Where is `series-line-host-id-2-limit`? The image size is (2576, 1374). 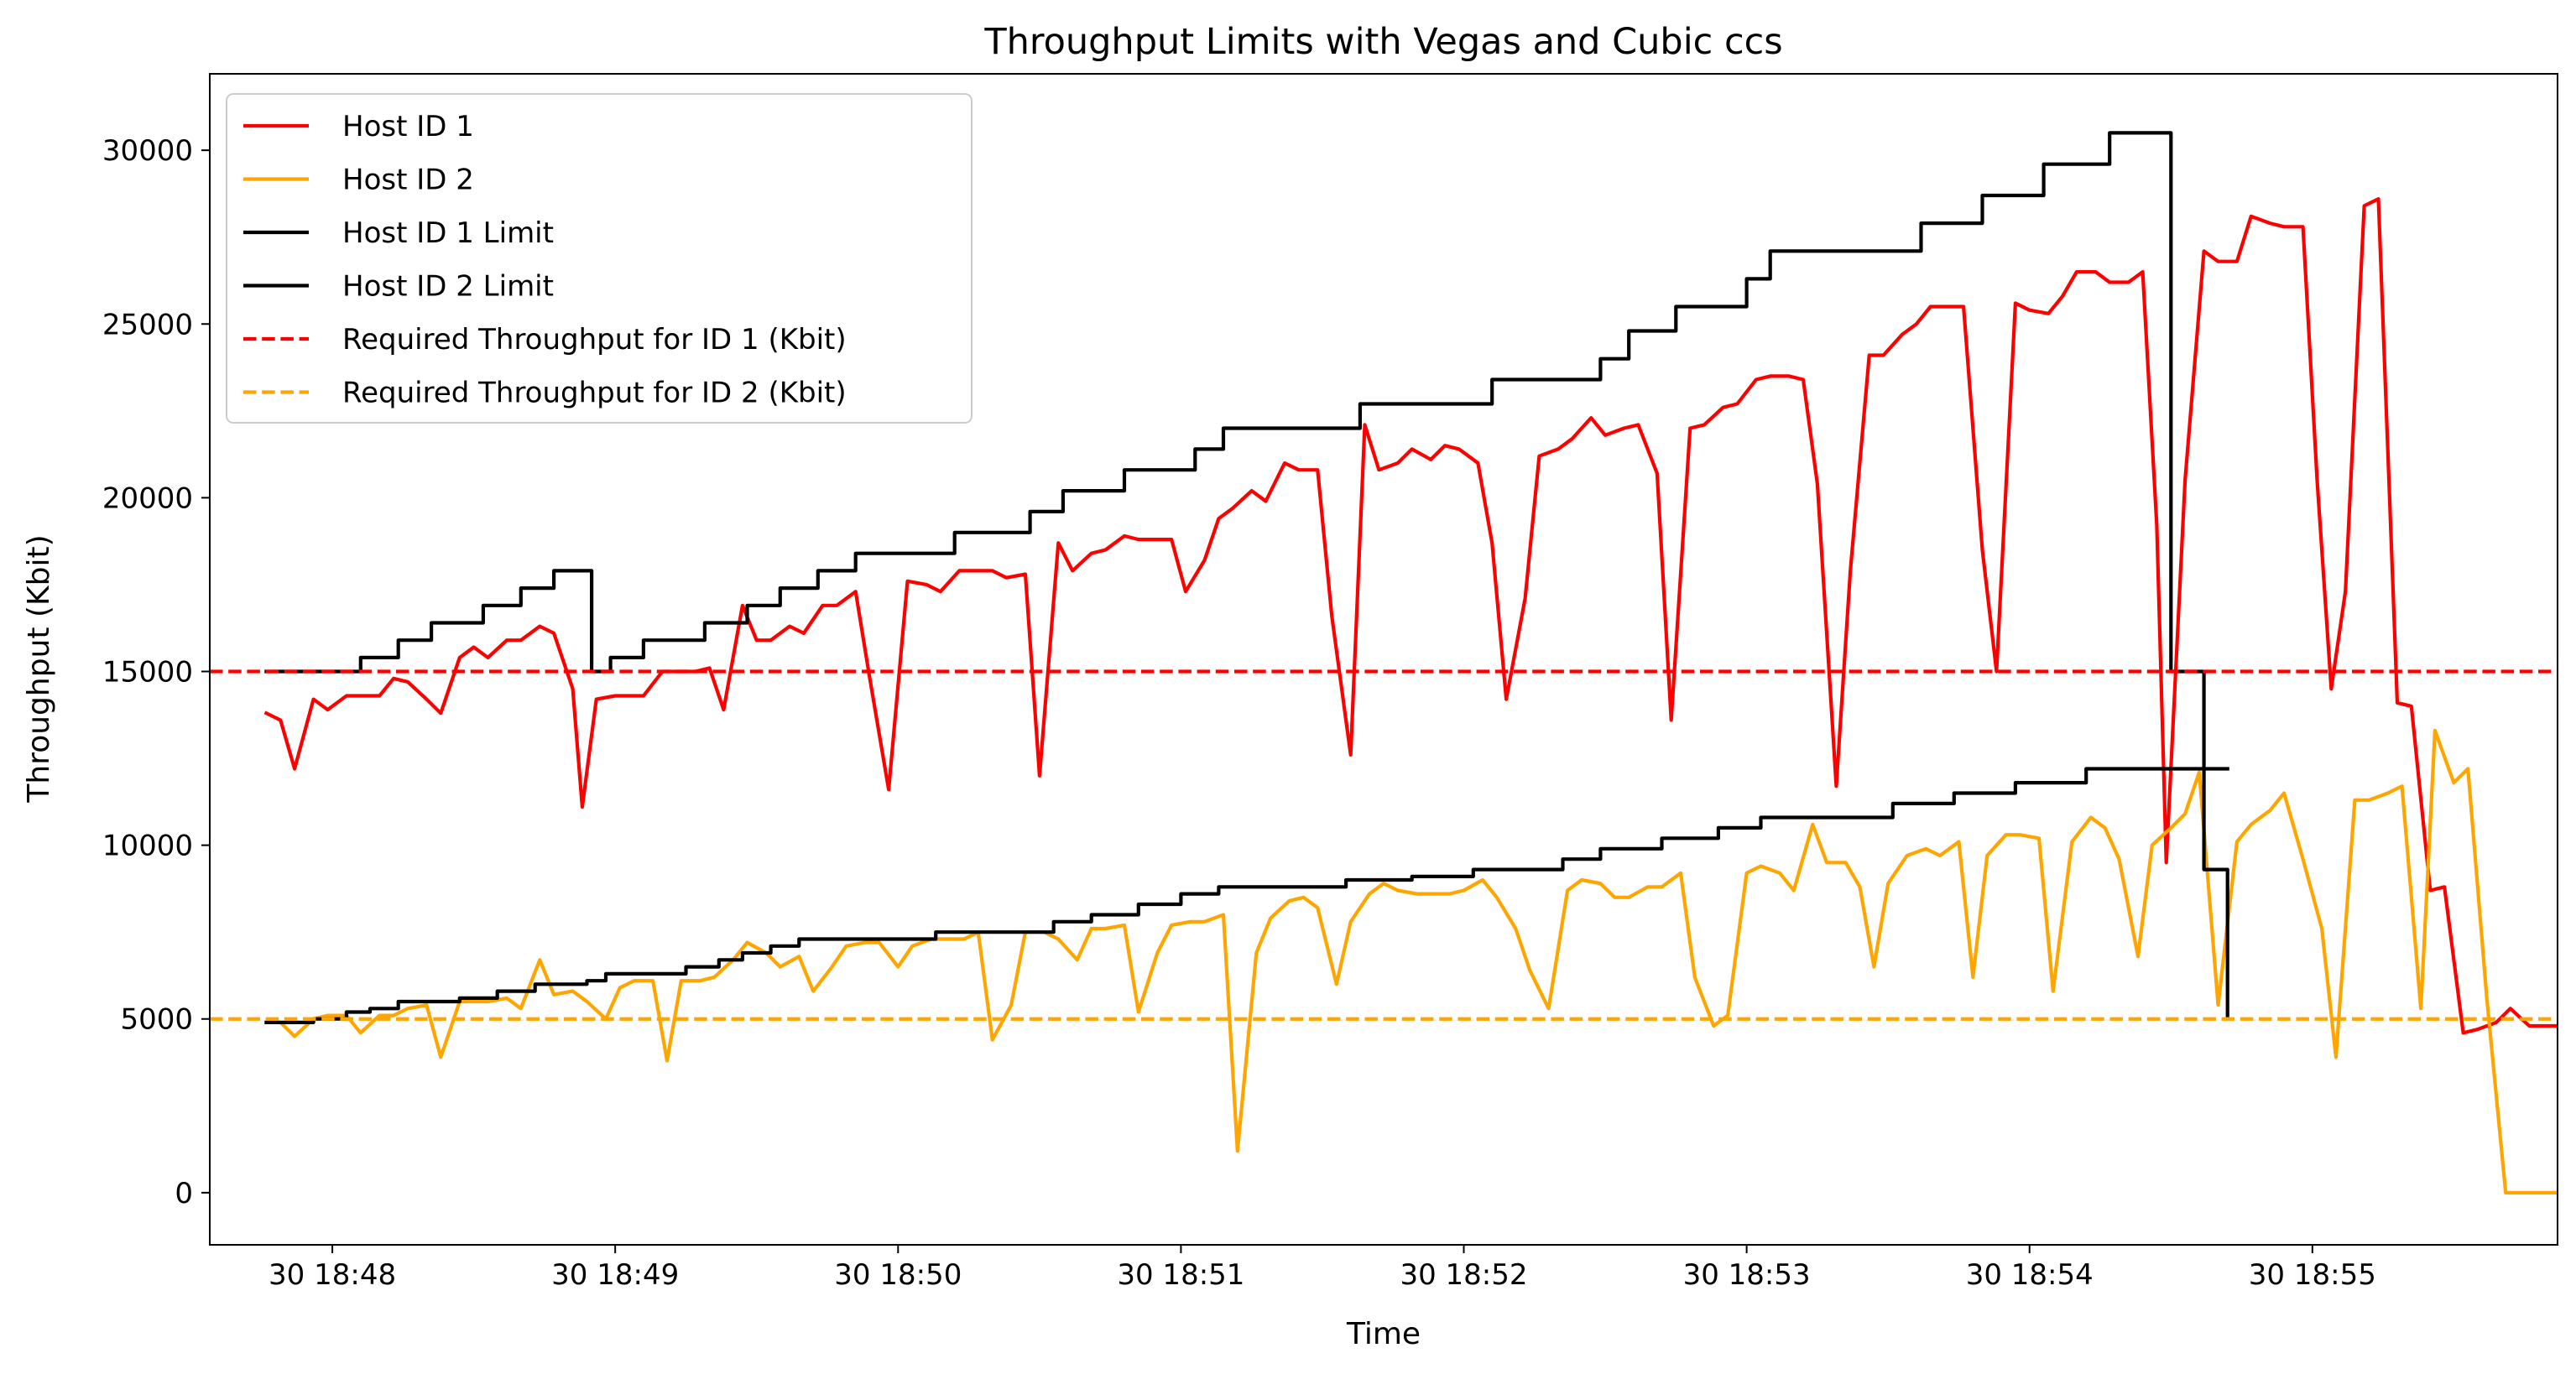 series-line-host-id-2-limit is located at coordinates (1246, 895).